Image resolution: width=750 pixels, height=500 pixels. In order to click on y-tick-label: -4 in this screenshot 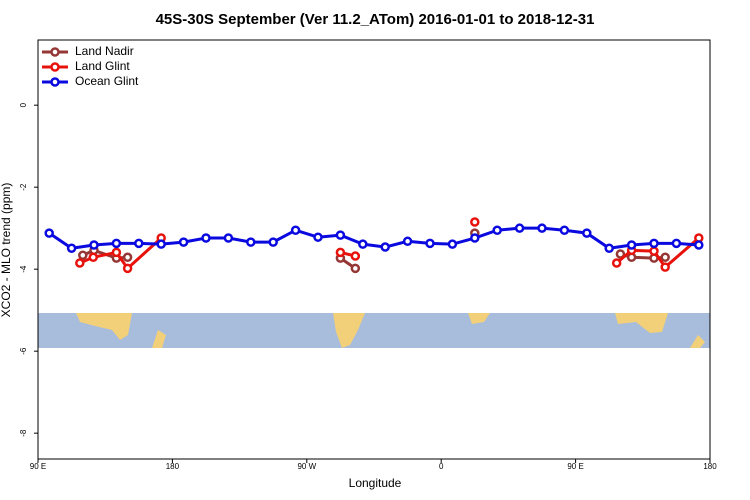, I will do `click(23, 269)`.